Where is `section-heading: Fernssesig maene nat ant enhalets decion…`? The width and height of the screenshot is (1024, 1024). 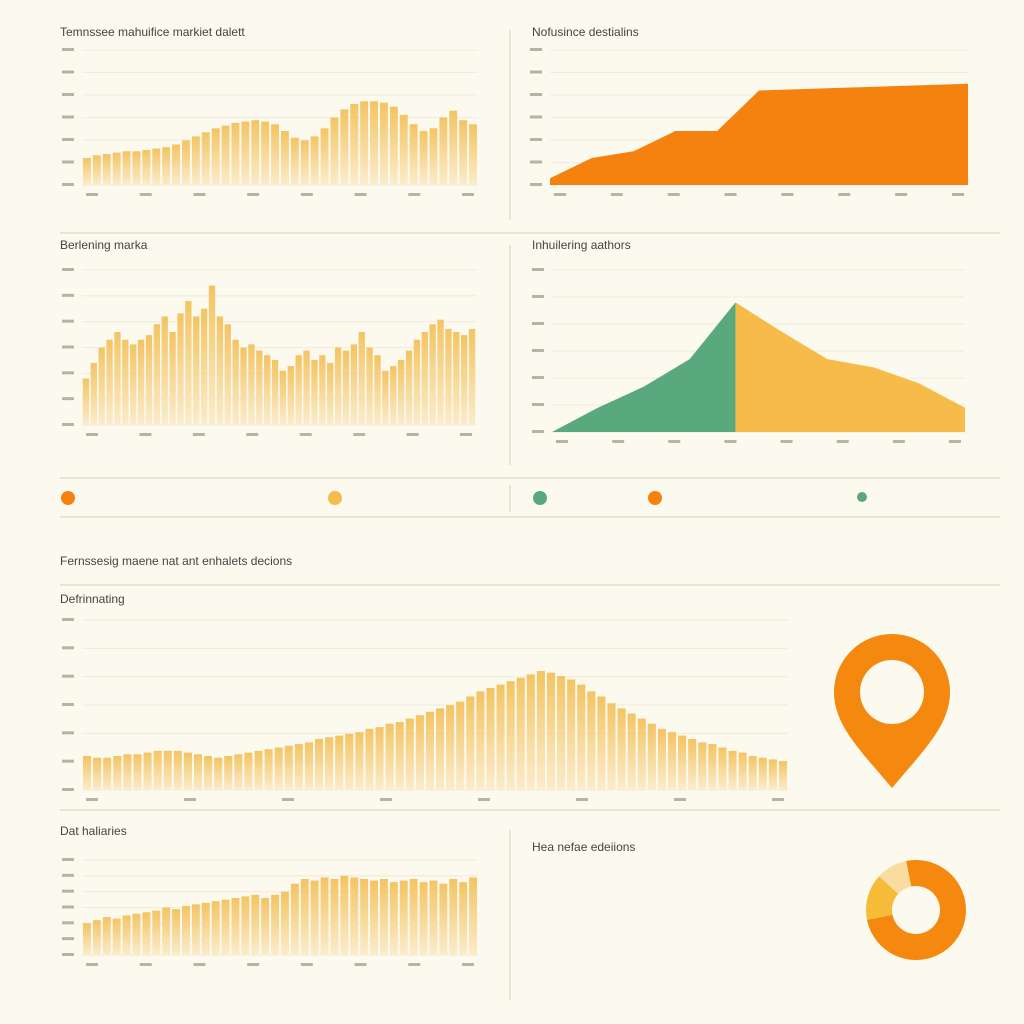
section-heading: Fernssesig maene nat ant enhalets decion… is located at coordinates (176, 561).